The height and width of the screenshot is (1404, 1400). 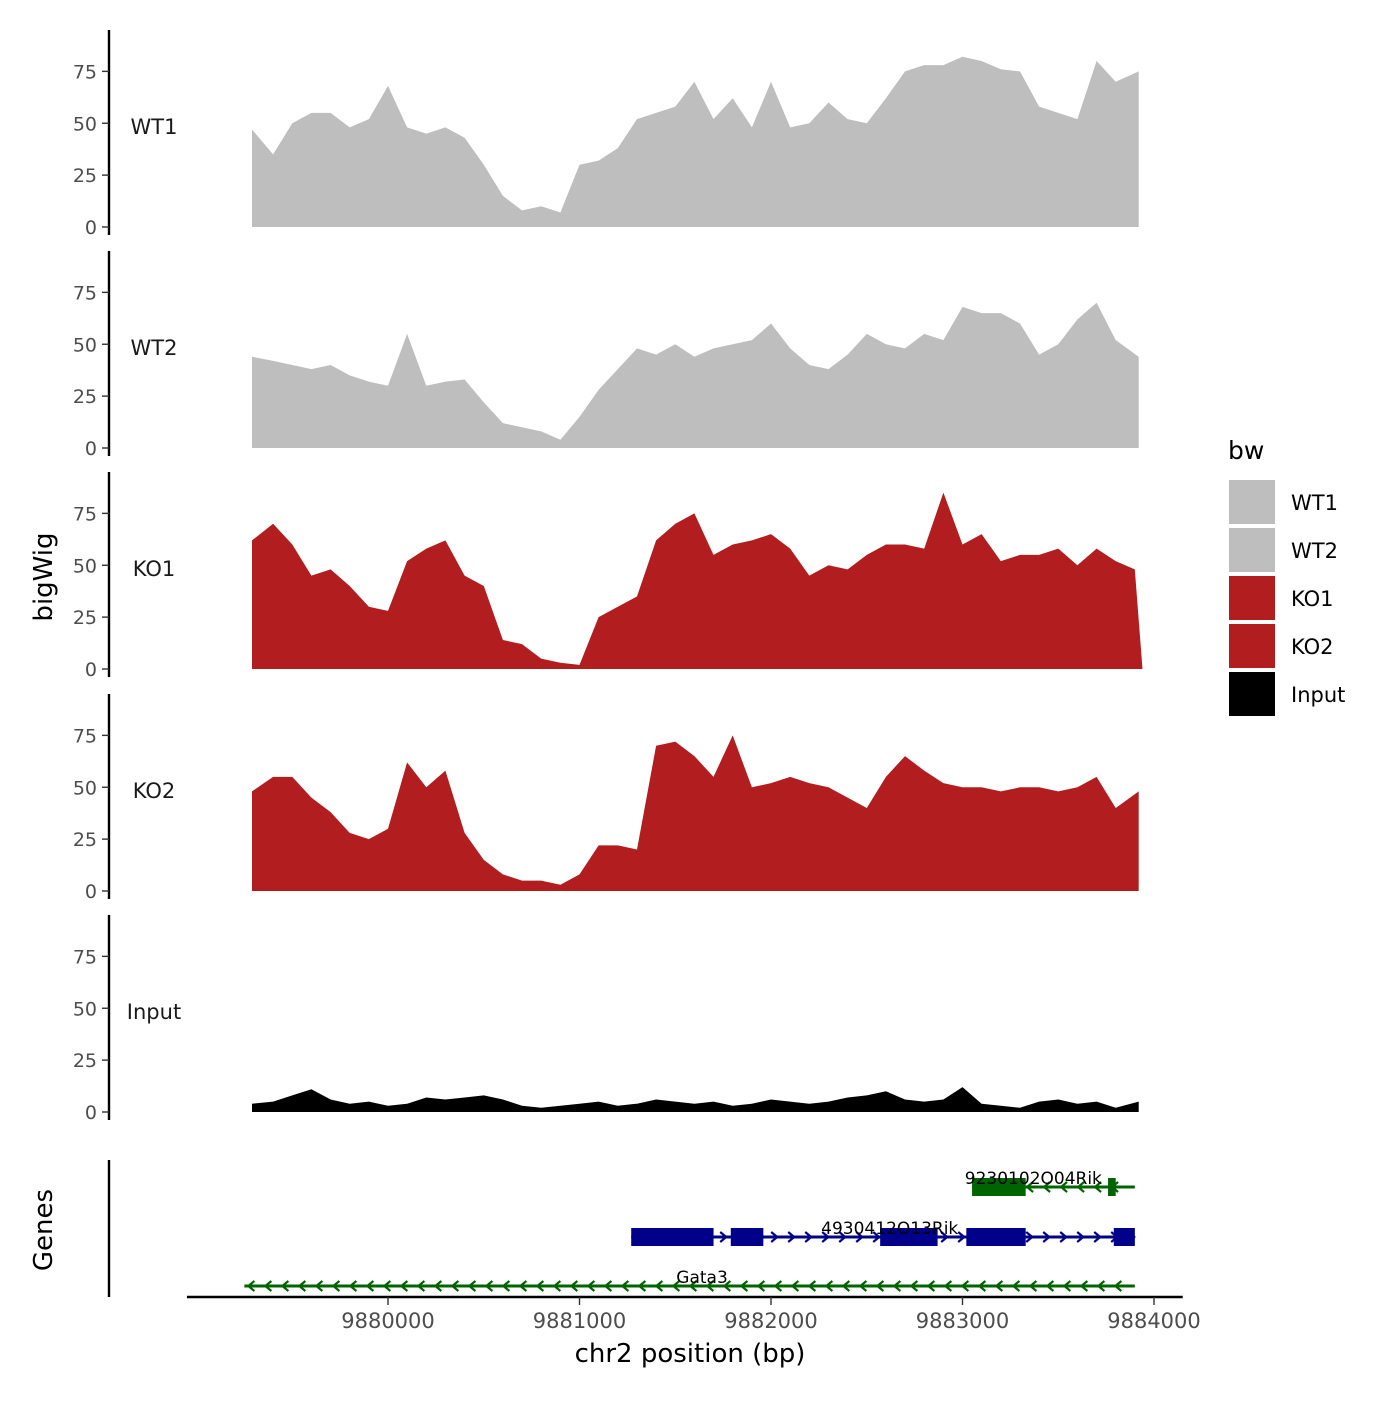 I want to click on track-label-ko2: KO2, so click(x=154, y=791).